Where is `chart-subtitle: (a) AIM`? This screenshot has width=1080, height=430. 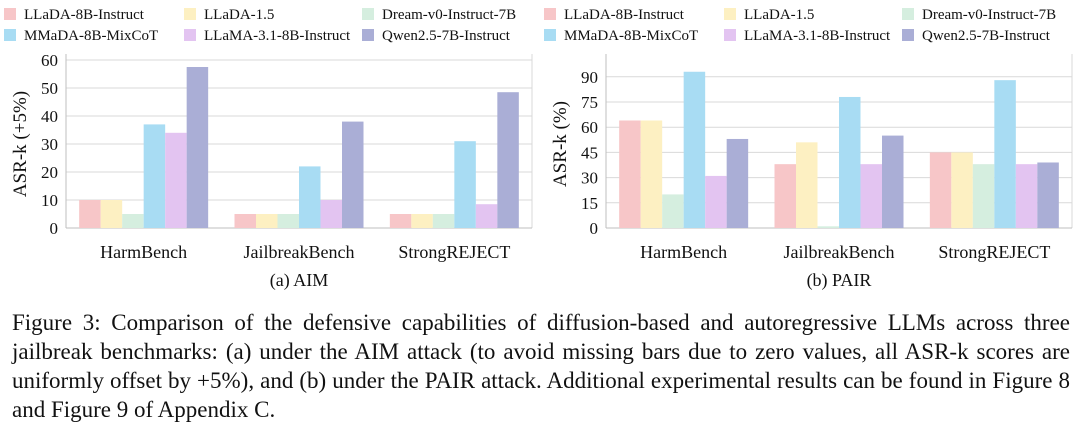
chart-subtitle: (a) AIM is located at coordinates (299, 280).